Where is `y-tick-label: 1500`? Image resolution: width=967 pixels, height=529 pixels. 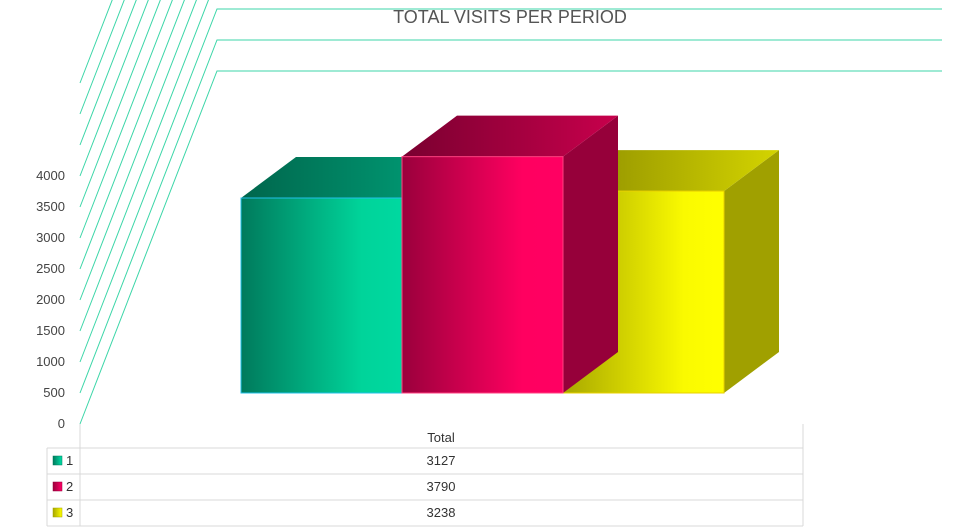
y-tick-label: 1500 is located at coordinates (50, 330).